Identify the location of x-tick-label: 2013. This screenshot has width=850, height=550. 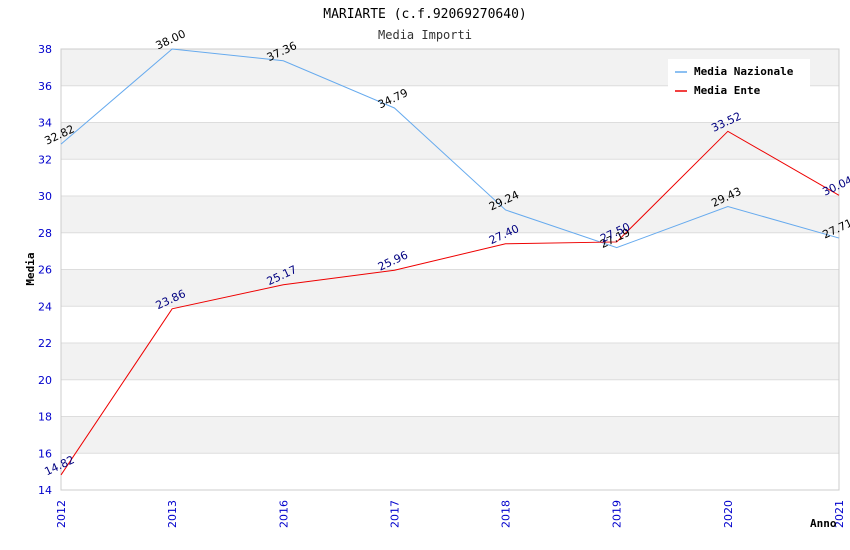
(172, 514).